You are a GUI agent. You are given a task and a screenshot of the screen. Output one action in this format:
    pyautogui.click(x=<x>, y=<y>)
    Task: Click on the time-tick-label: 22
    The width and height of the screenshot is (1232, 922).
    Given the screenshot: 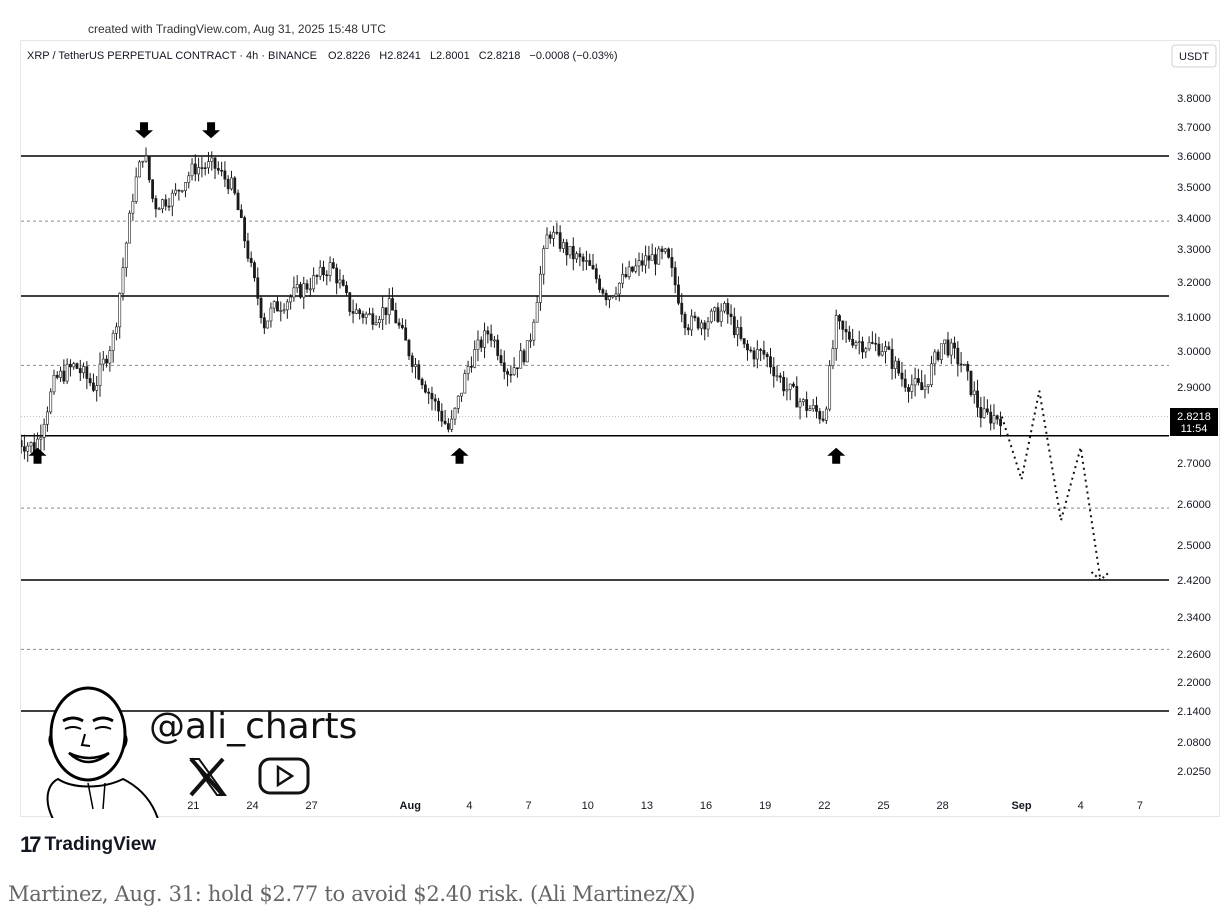 What is the action you would take?
    pyautogui.click(x=824, y=806)
    